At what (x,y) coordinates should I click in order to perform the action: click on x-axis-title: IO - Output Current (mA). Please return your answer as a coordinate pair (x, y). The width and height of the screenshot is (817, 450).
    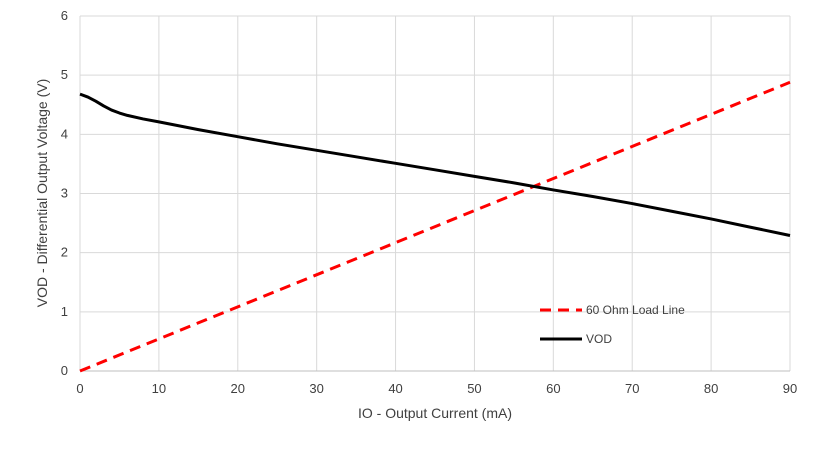
    Looking at the image, I should click on (435, 413).